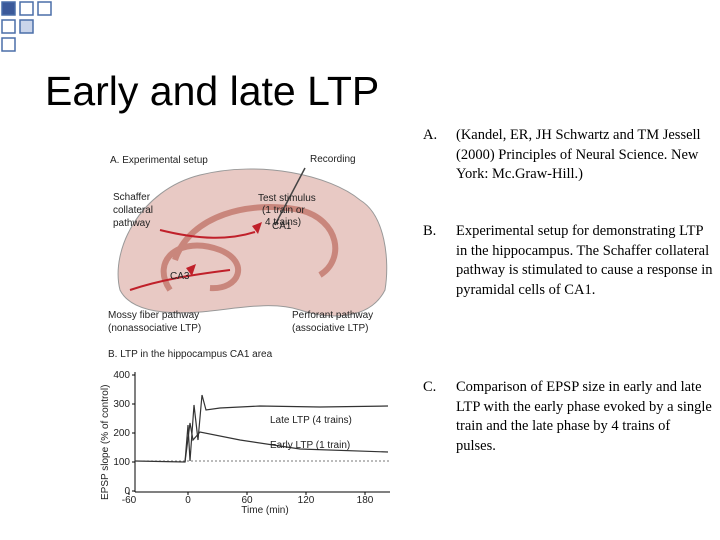 This screenshot has width=720, height=540. Describe the element at coordinates (333, 159) in the screenshot. I see `figure-label: Recording` at that location.